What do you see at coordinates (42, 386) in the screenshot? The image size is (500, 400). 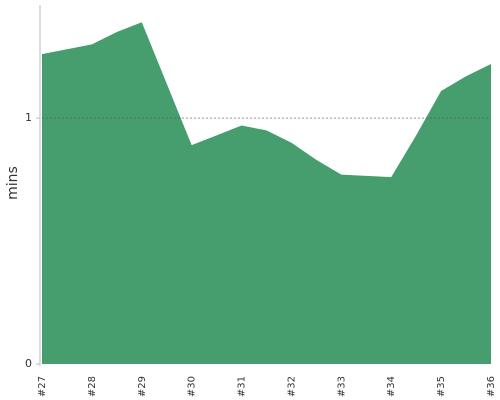 I see `x-tick-label: #27` at bounding box center [42, 386].